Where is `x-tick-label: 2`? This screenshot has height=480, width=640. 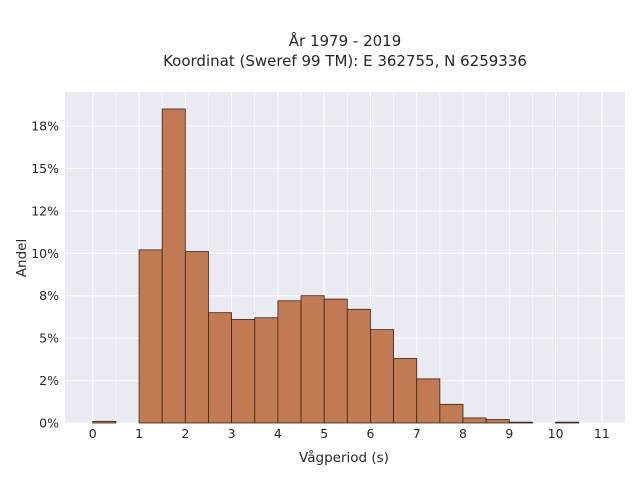 x-tick-label: 2 is located at coordinates (185, 433).